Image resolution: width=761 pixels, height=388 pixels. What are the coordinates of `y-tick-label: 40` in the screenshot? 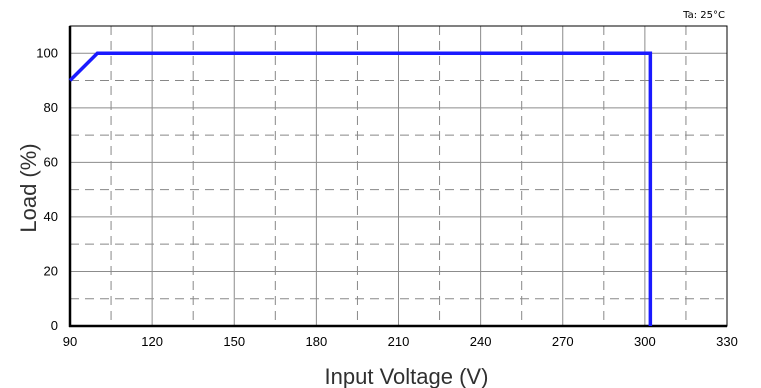 It's located at (51, 216).